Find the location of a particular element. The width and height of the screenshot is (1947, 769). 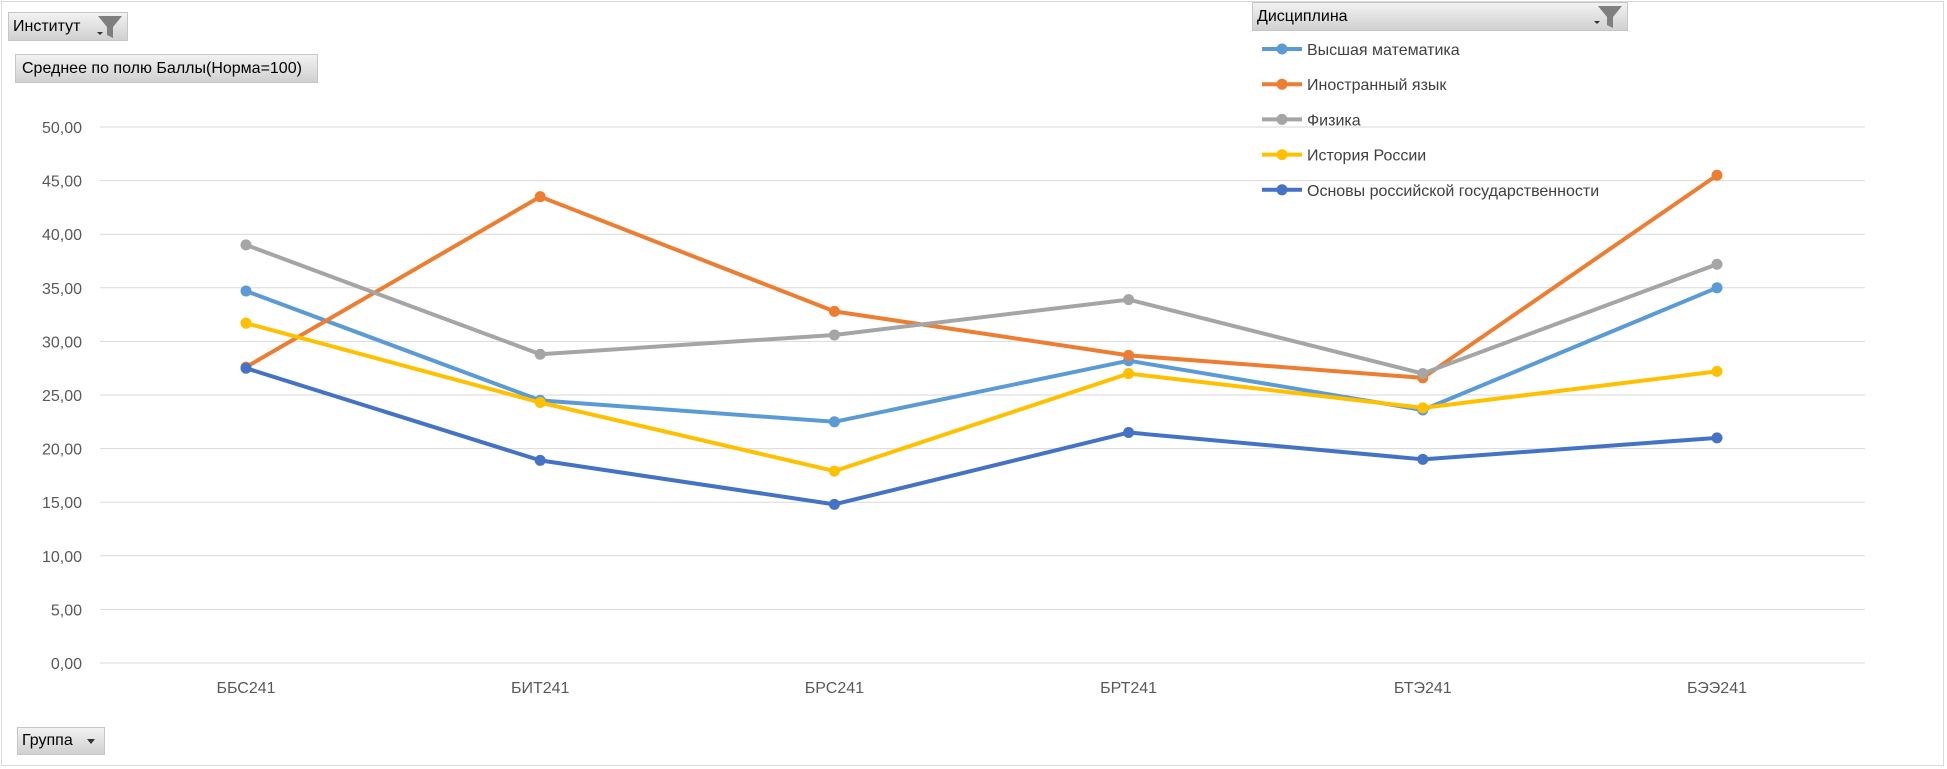

legend-entry: Иностранный язык is located at coordinates (1354, 85).